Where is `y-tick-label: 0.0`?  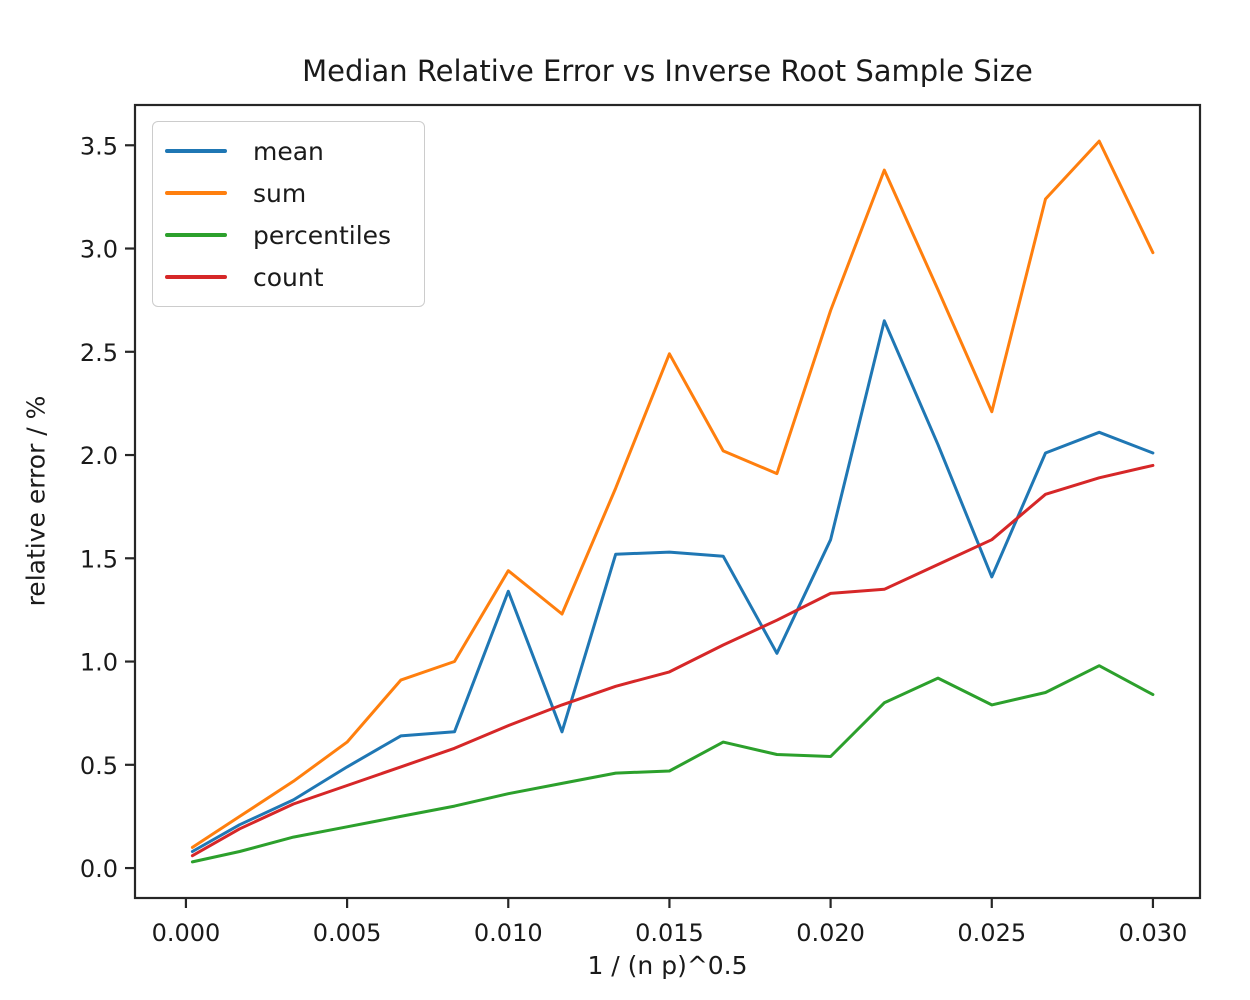
y-tick-label: 0.0 is located at coordinates (99, 869).